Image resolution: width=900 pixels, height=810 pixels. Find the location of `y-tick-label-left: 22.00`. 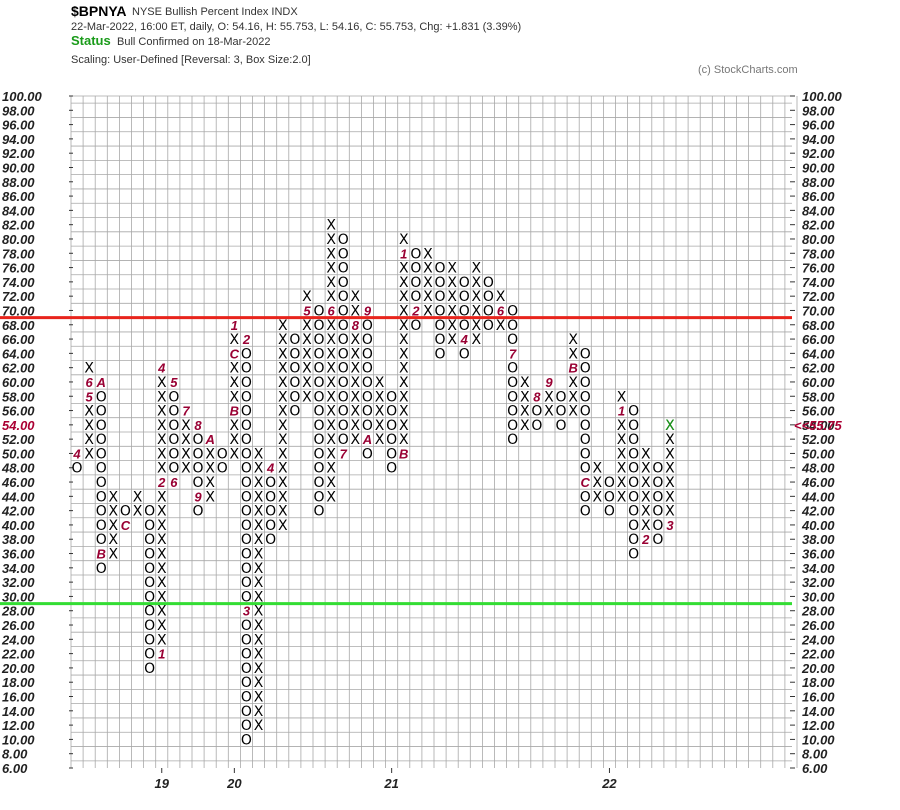

y-tick-label-left: 22.00 is located at coordinates (18, 654).